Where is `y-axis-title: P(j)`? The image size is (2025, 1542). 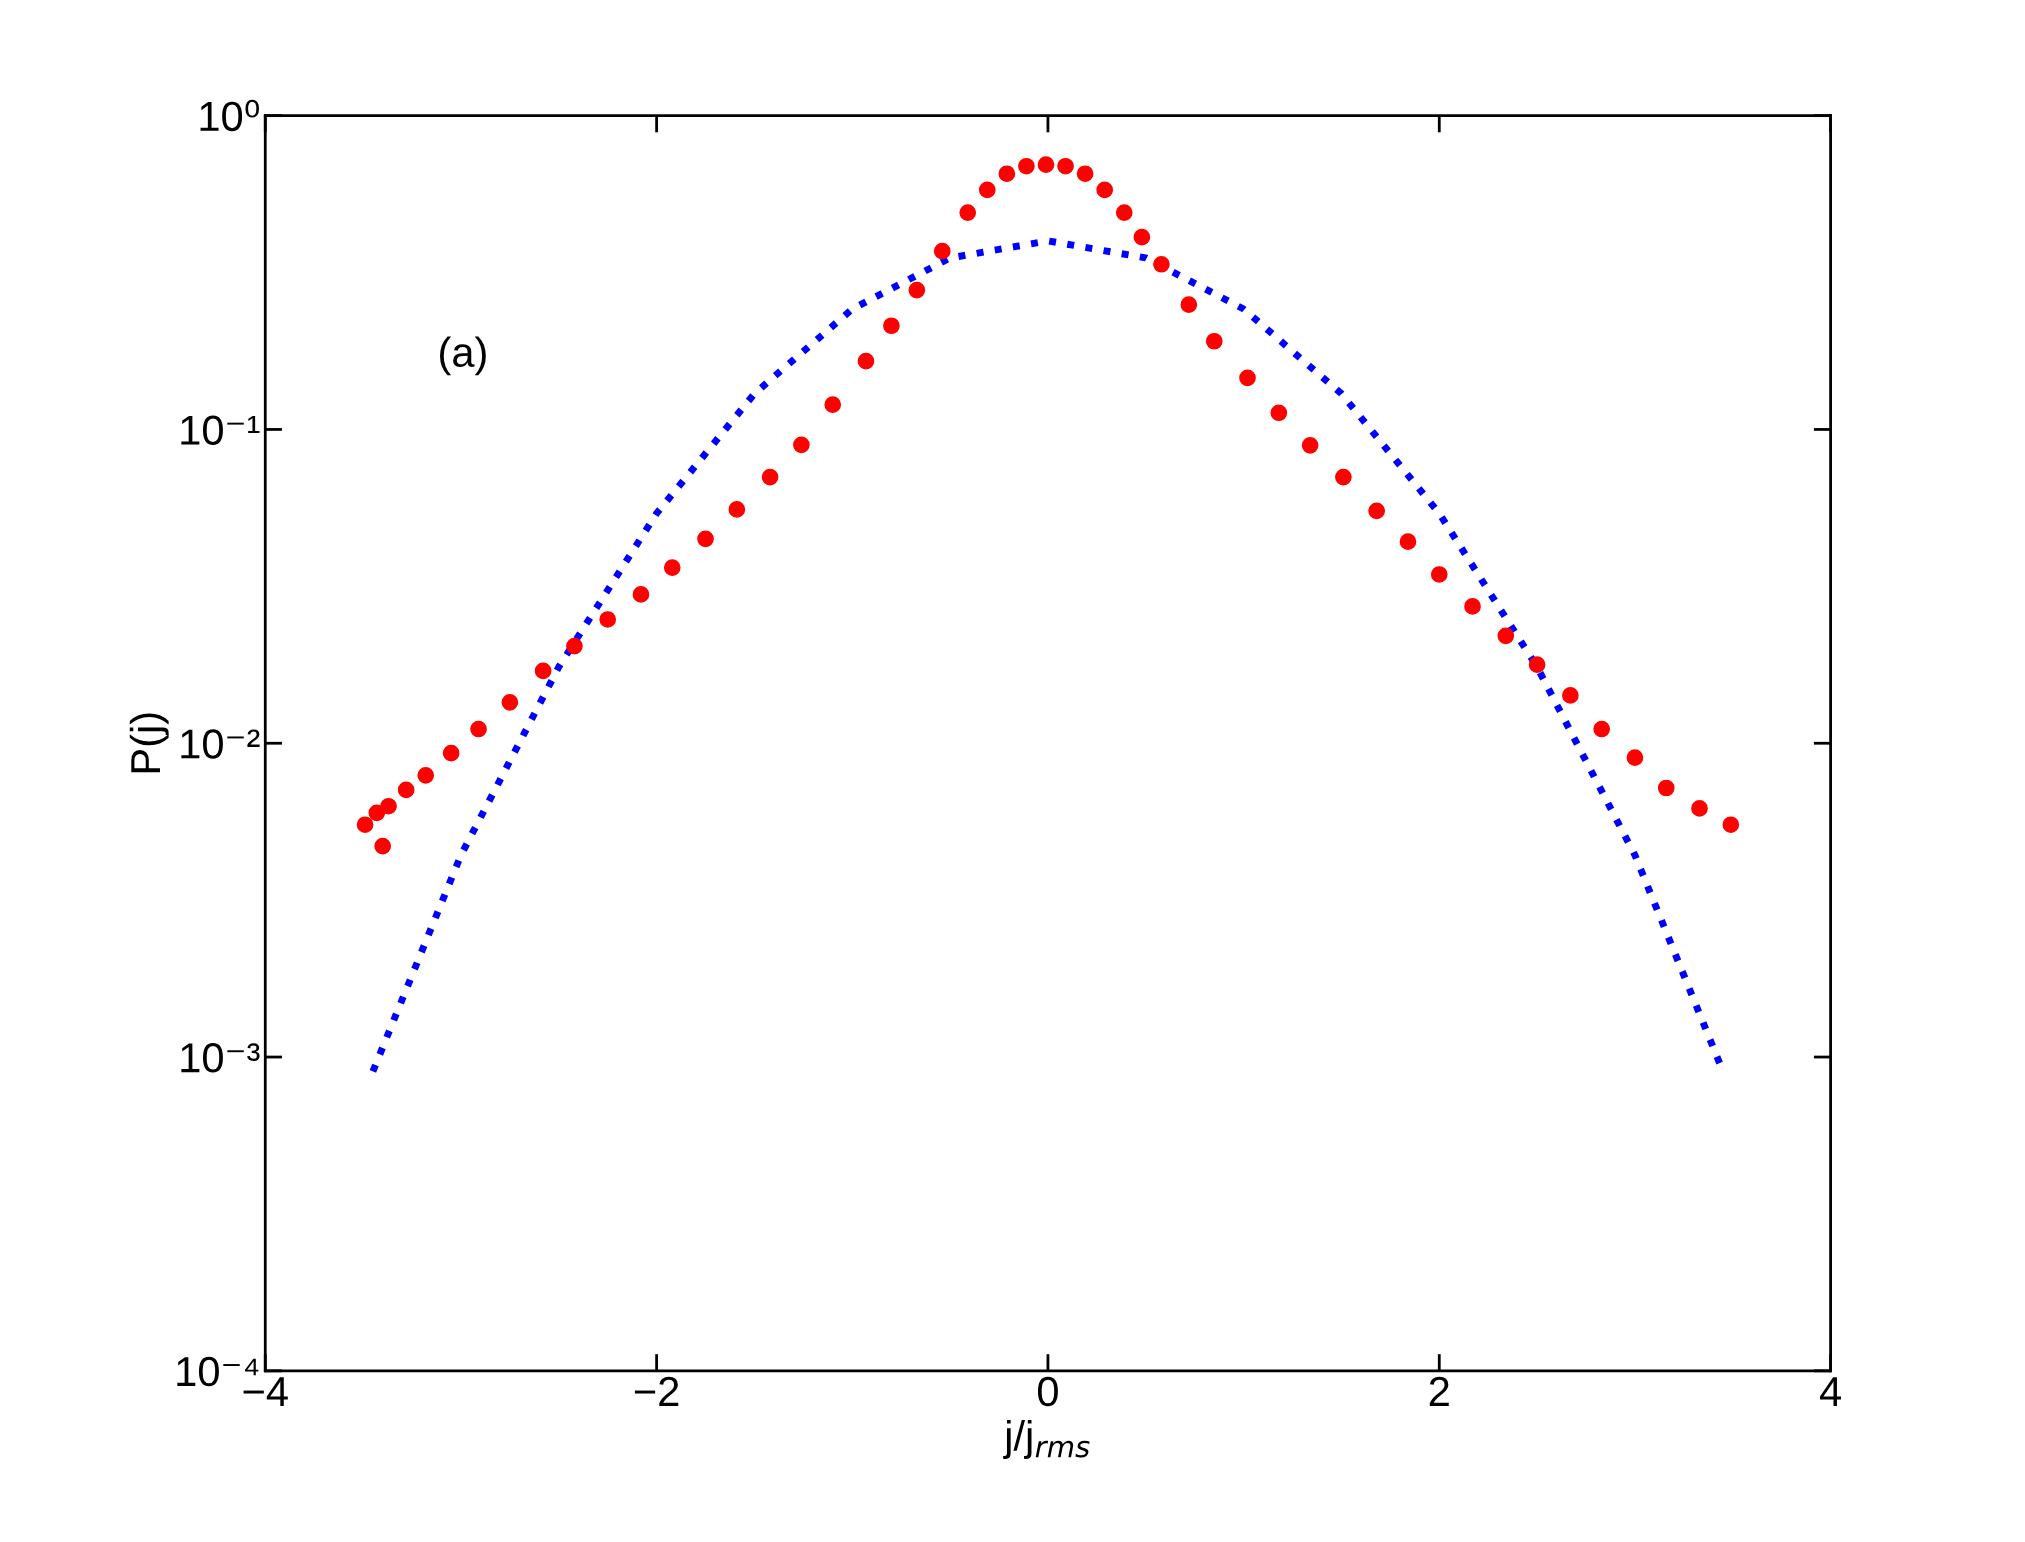
y-axis-title: P(j) is located at coordinates (149, 743).